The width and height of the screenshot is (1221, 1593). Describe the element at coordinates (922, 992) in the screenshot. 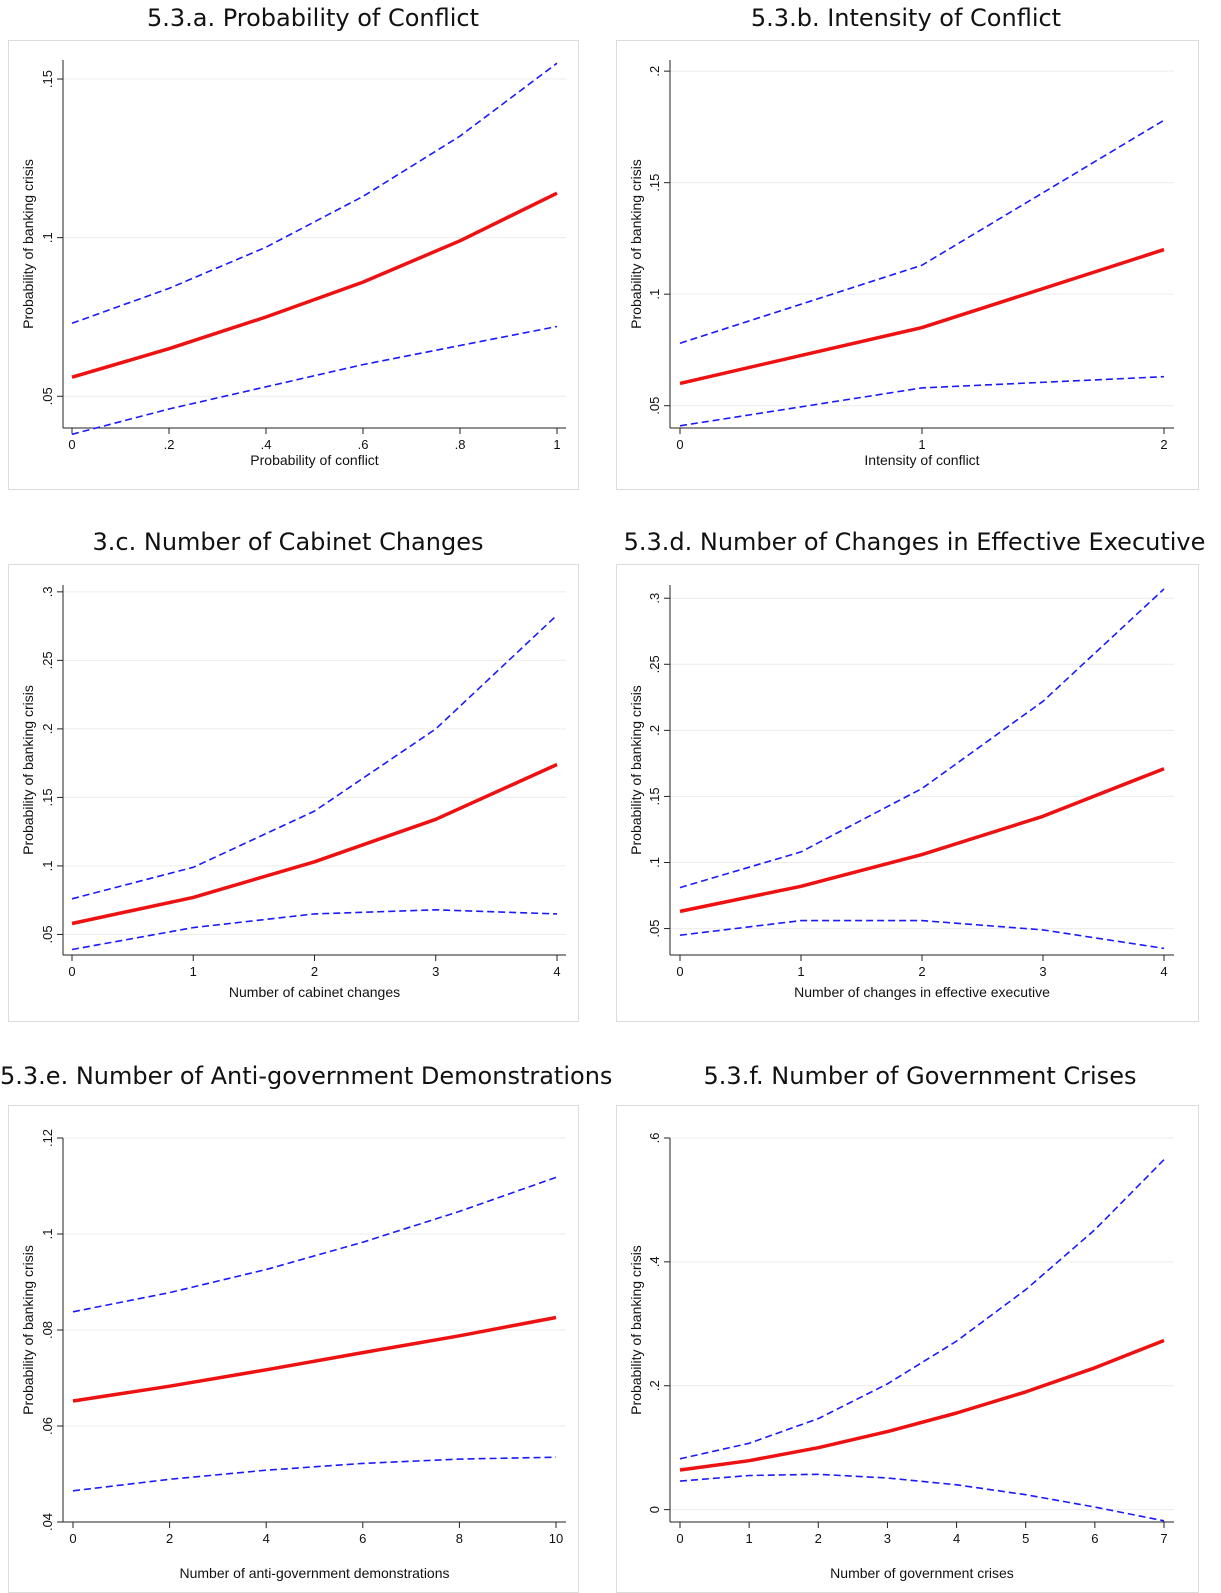

I see `x-axis-title: Number of changes in effective executive` at that location.